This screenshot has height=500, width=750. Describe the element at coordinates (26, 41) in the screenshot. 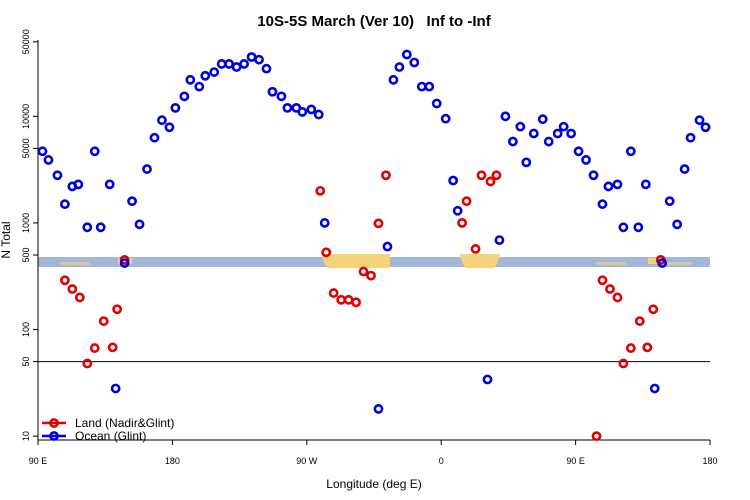

I see `y-tick-label: 50000` at that location.